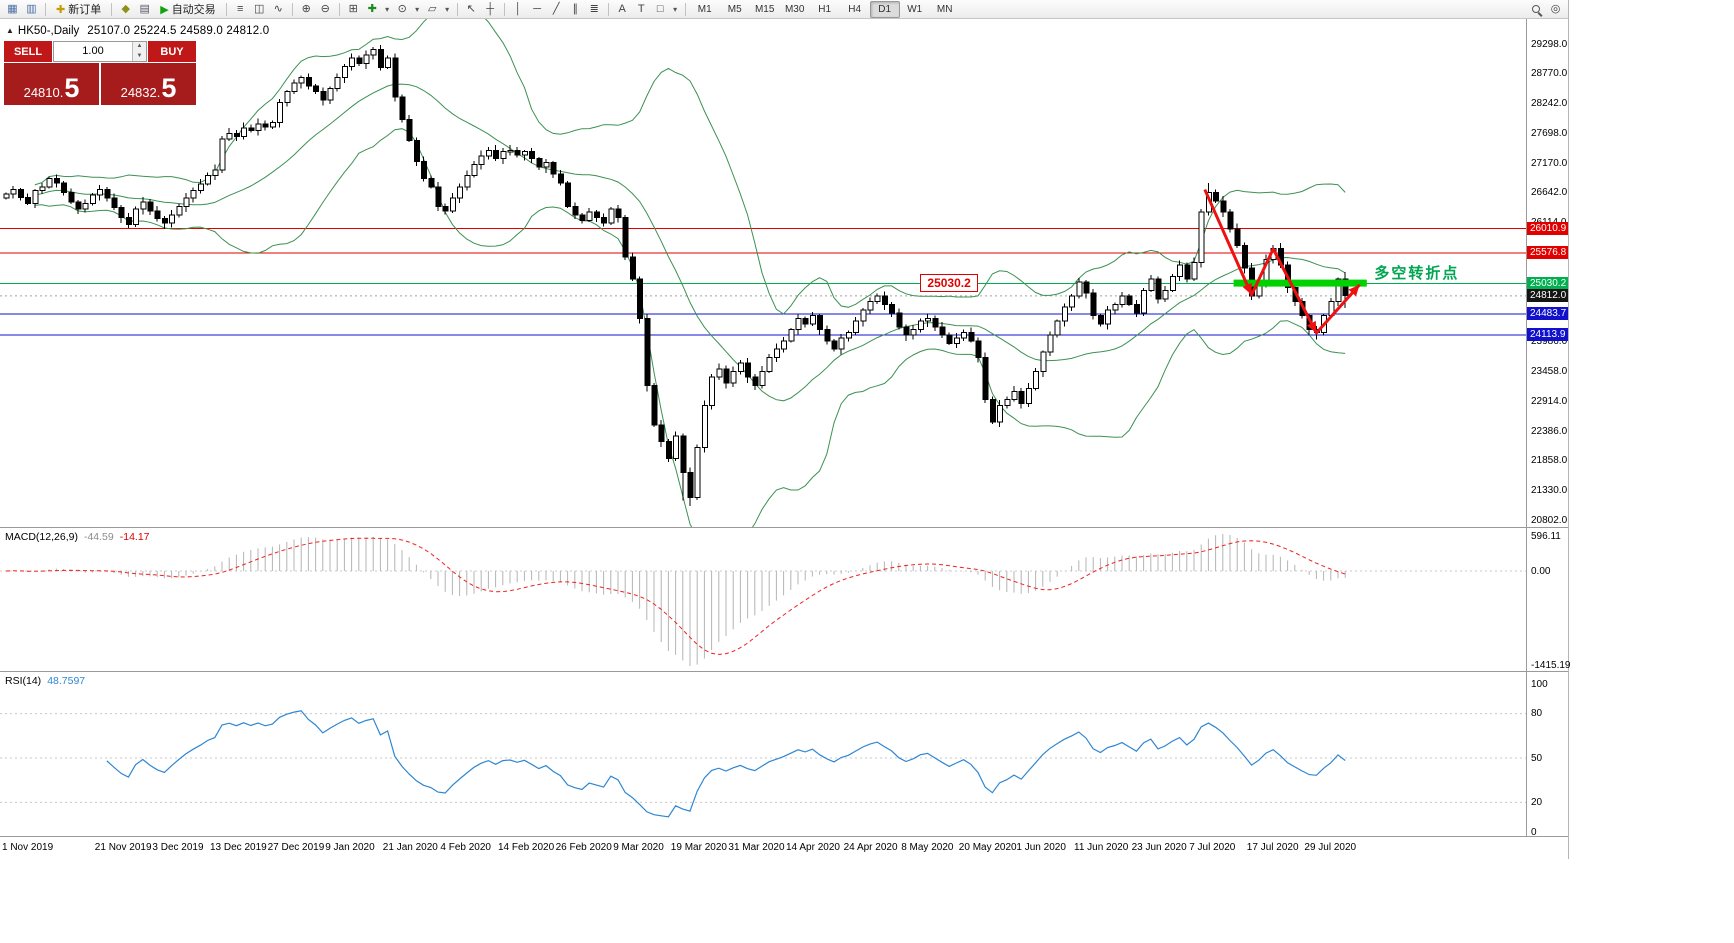 Image resolution: width=1734 pixels, height=943 pixels. Describe the element at coordinates (31, 8) in the screenshot. I see `profiles-icon: ▥` at that location.